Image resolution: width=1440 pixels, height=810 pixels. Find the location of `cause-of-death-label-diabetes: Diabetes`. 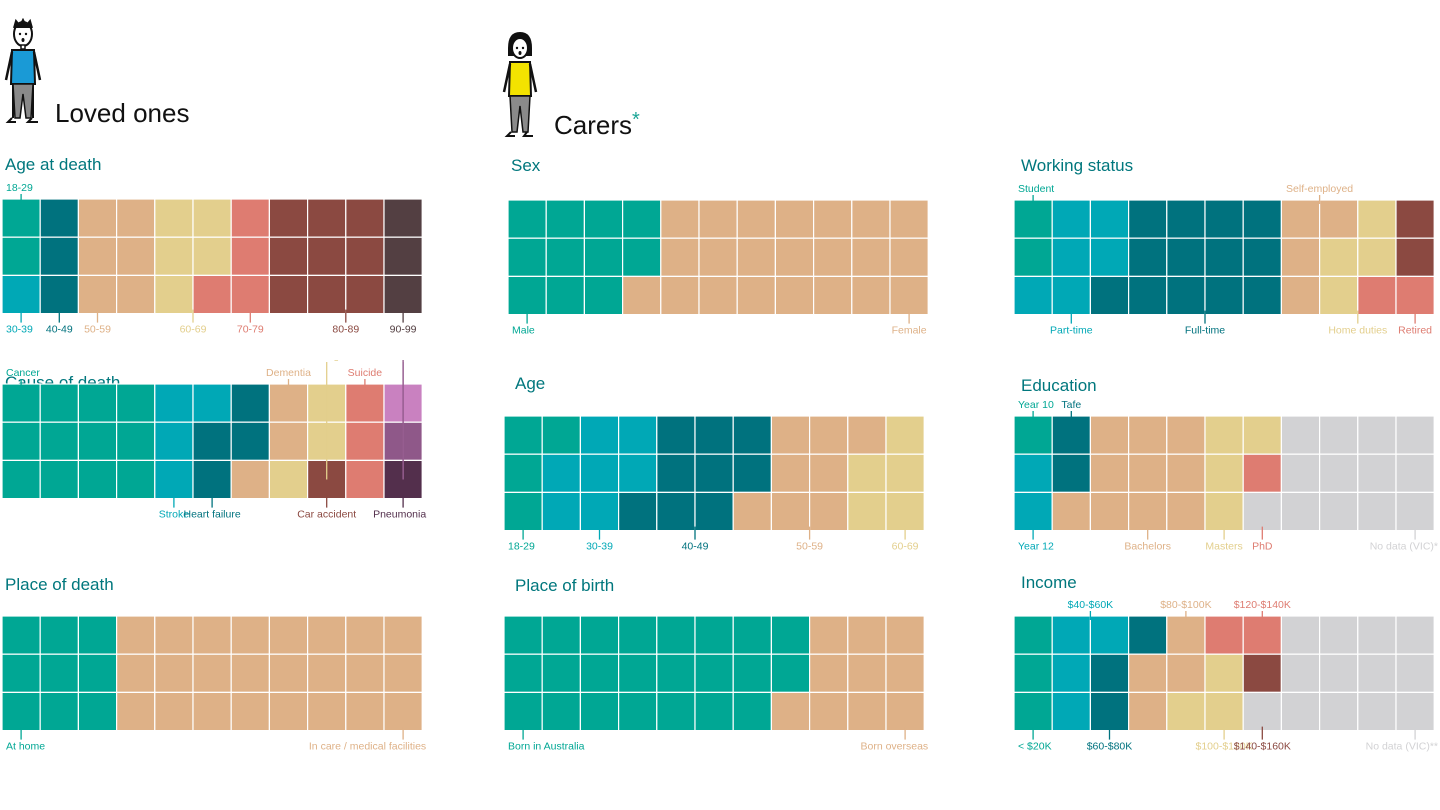

cause-of-death-label-diabetes: Diabetes is located at coordinates (405, 361).